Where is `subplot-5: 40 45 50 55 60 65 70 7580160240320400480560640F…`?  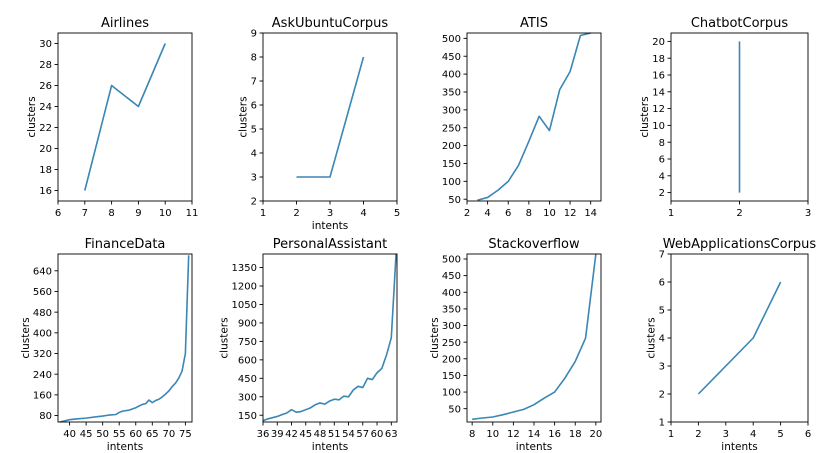
subplot-5: 40 45 50 55 60 65 70 7580160240320400480560640F… is located at coordinates (106, 345).